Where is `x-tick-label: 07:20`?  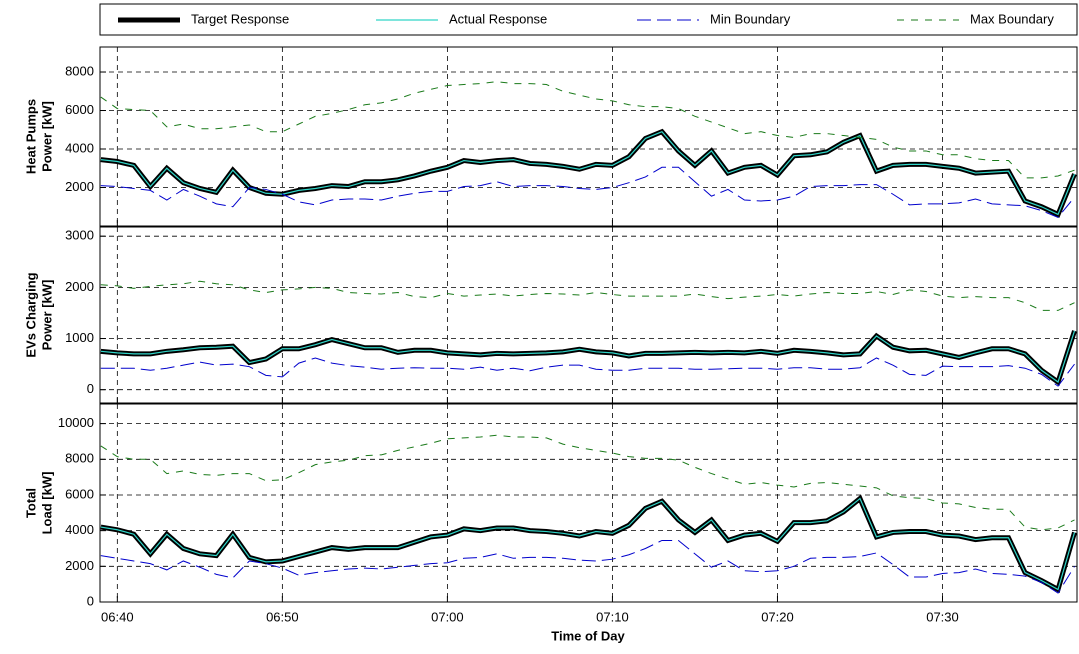 x-tick-label: 07:20 is located at coordinates (777, 616).